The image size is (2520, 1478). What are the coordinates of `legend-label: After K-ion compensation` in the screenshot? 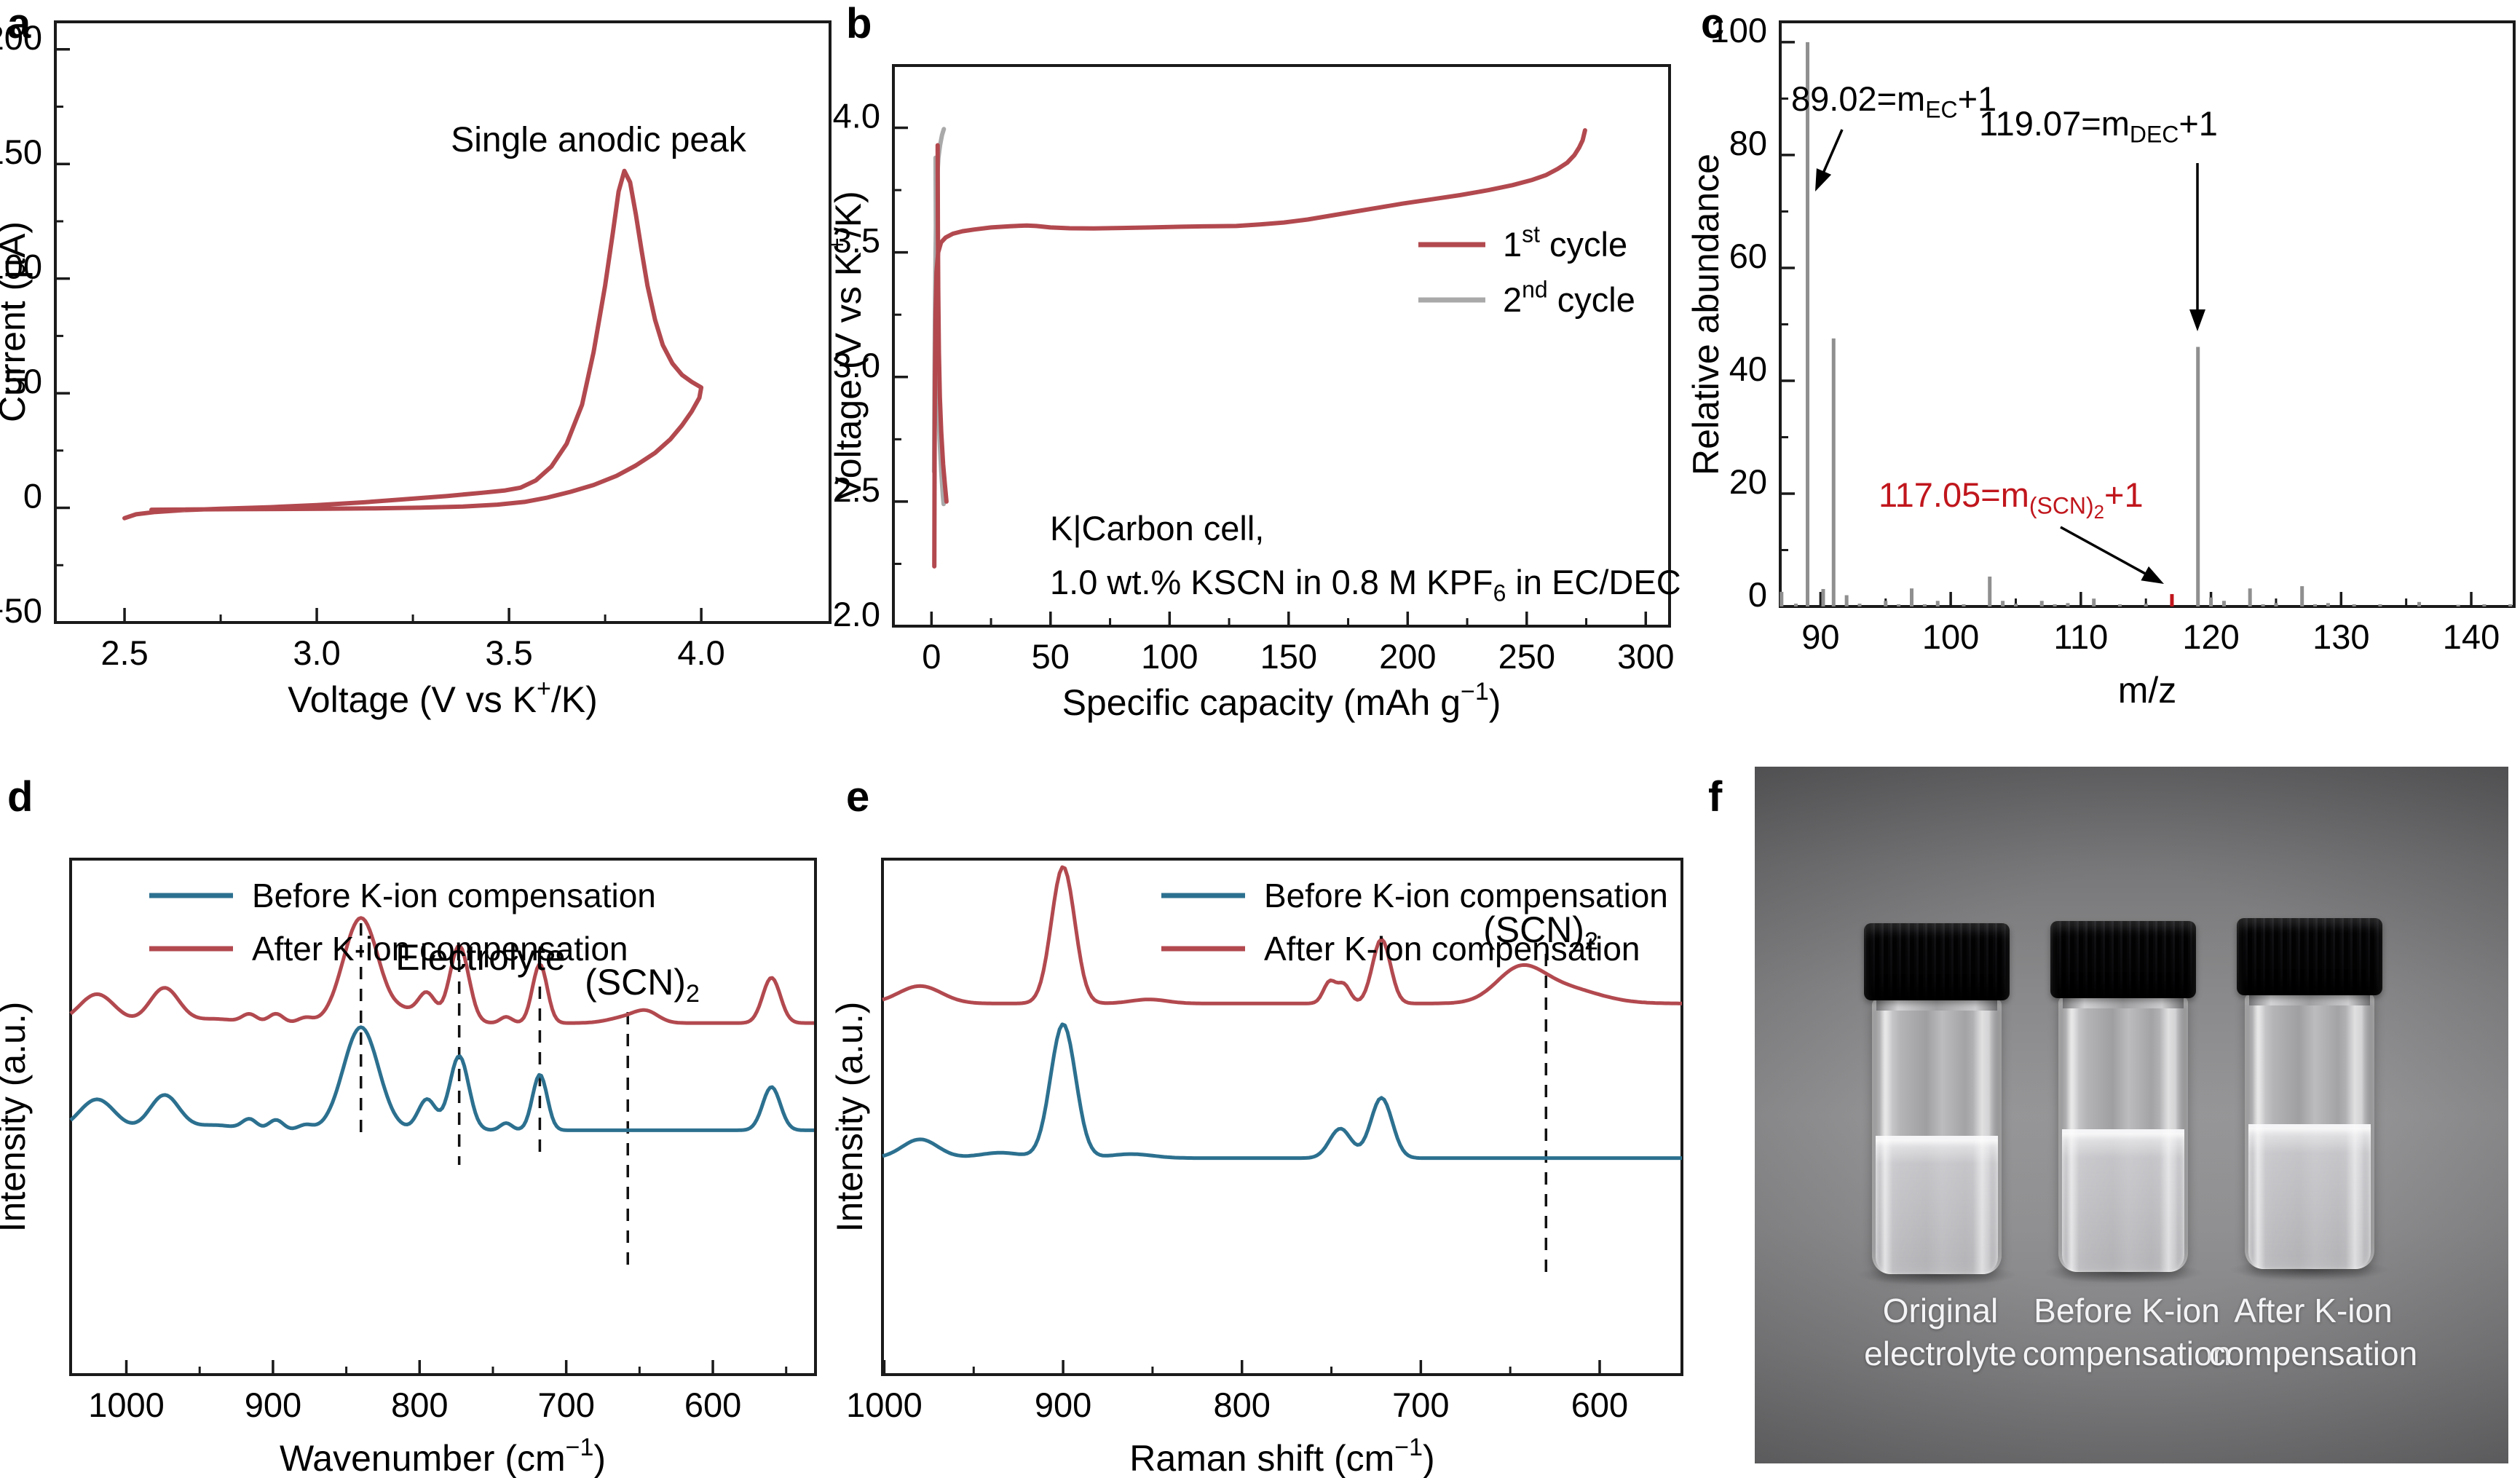 It's located at (440, 949).